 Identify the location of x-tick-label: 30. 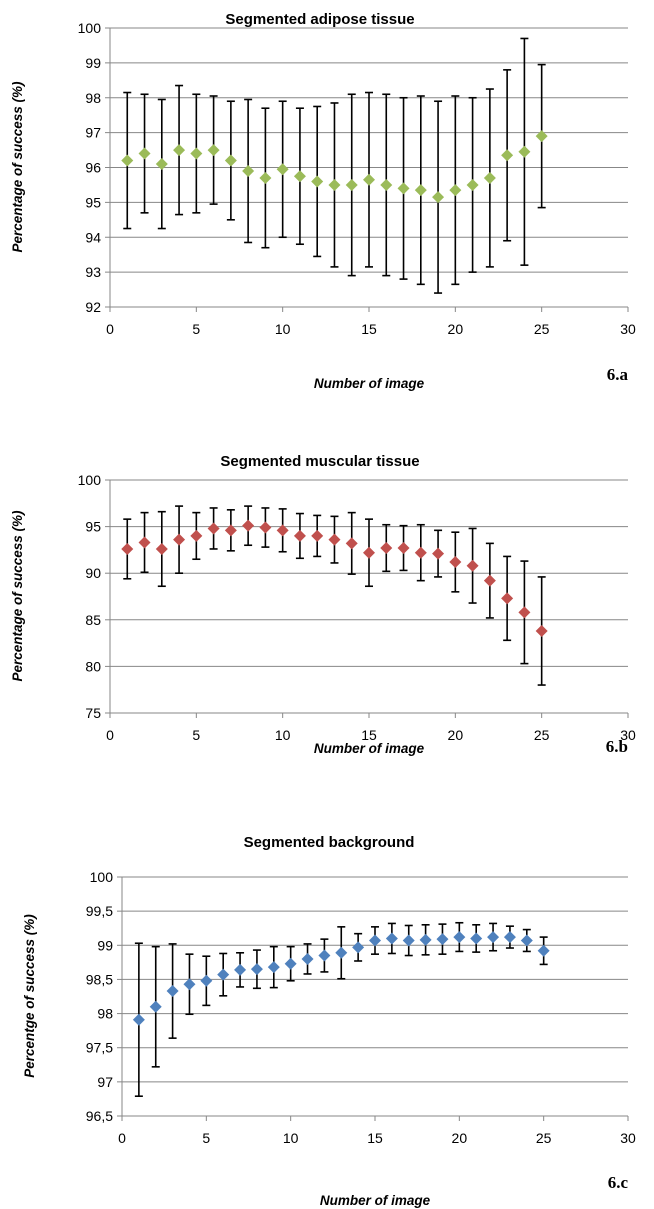
(628, 735).